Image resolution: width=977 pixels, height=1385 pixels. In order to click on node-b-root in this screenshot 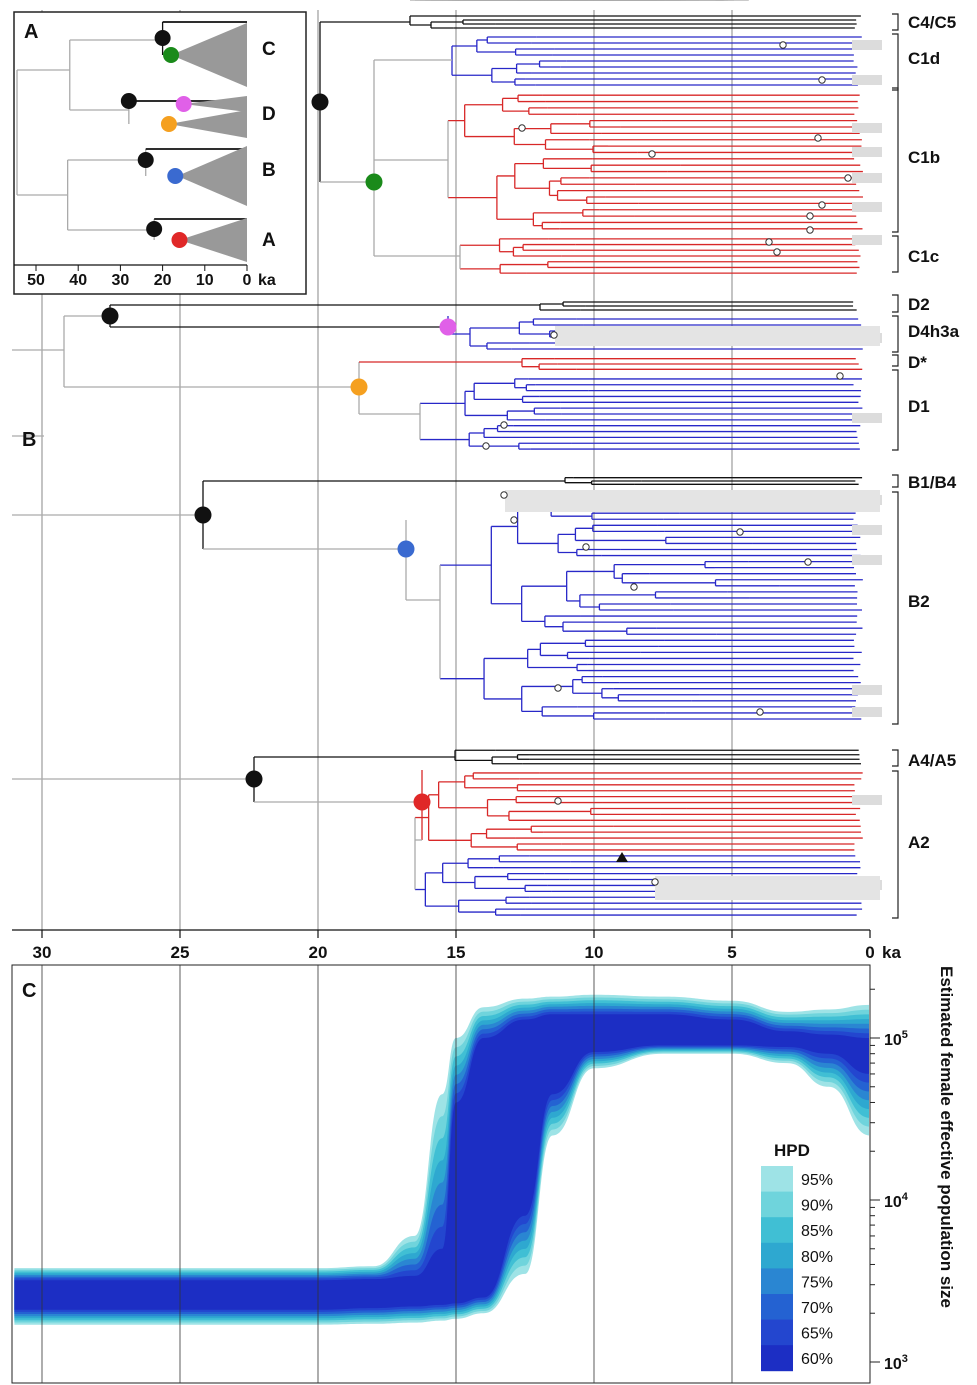, I will do `click(203, 515)`.